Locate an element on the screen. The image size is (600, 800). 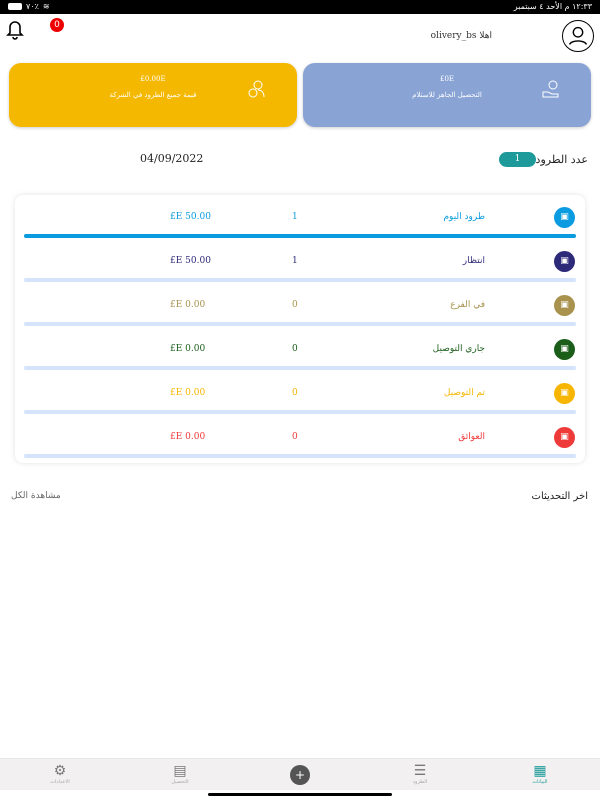
nav-label: البيانات is located at coordinates (540, 782).